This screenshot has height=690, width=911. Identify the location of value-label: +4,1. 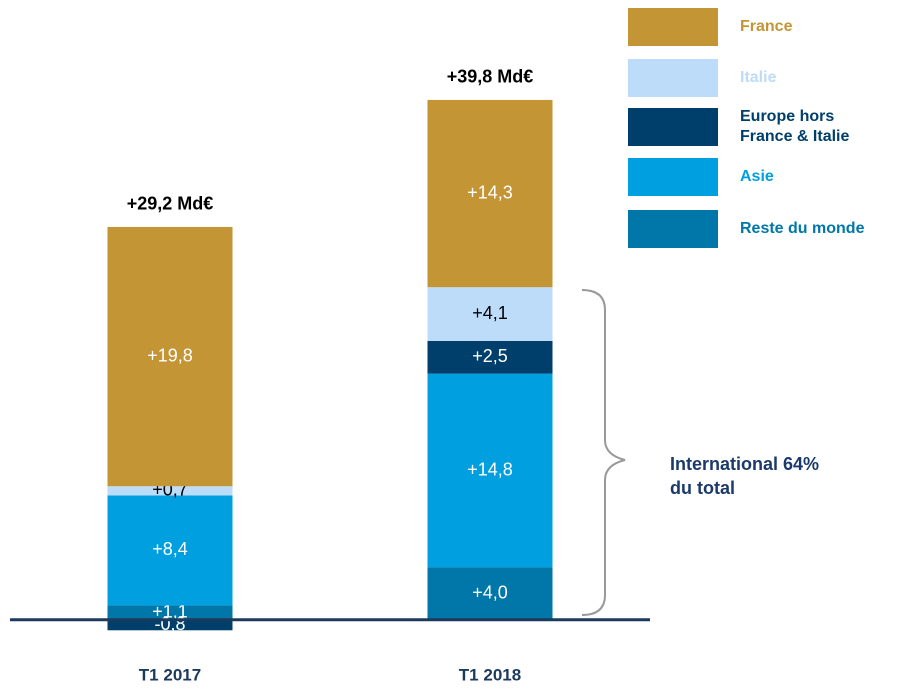
(490, 313).